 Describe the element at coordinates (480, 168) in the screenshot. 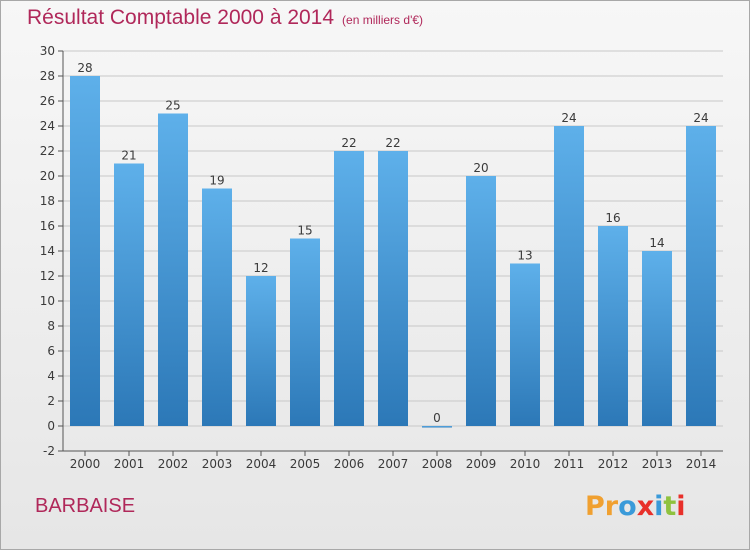

I see `data-label: 20` at that location.